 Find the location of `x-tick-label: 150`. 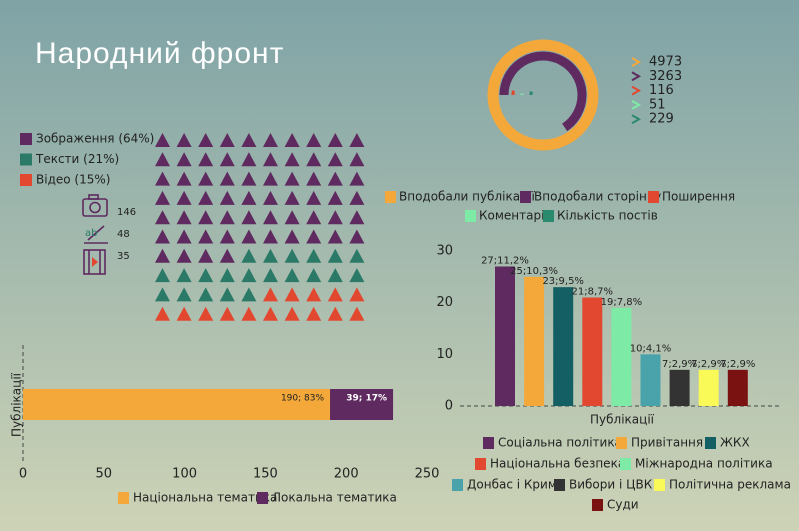

x-tick-label: 150 is located at coordinates (265, 474).